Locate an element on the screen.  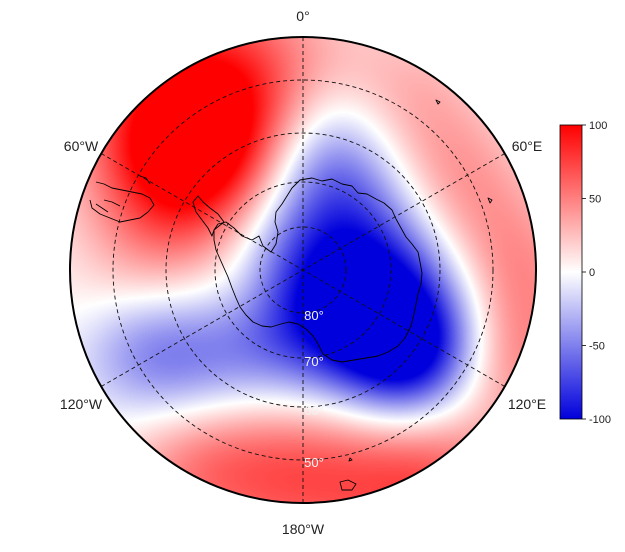
lat-label-50: 50° is located at coordinates (314, 462).